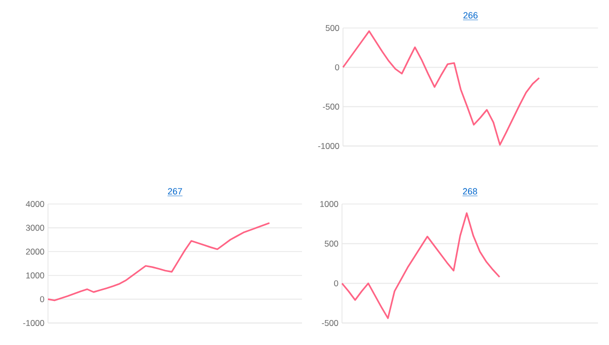  Describe the element at coordinates (470, 15) in the screenshot. I see `chart-title: 266` at that location.